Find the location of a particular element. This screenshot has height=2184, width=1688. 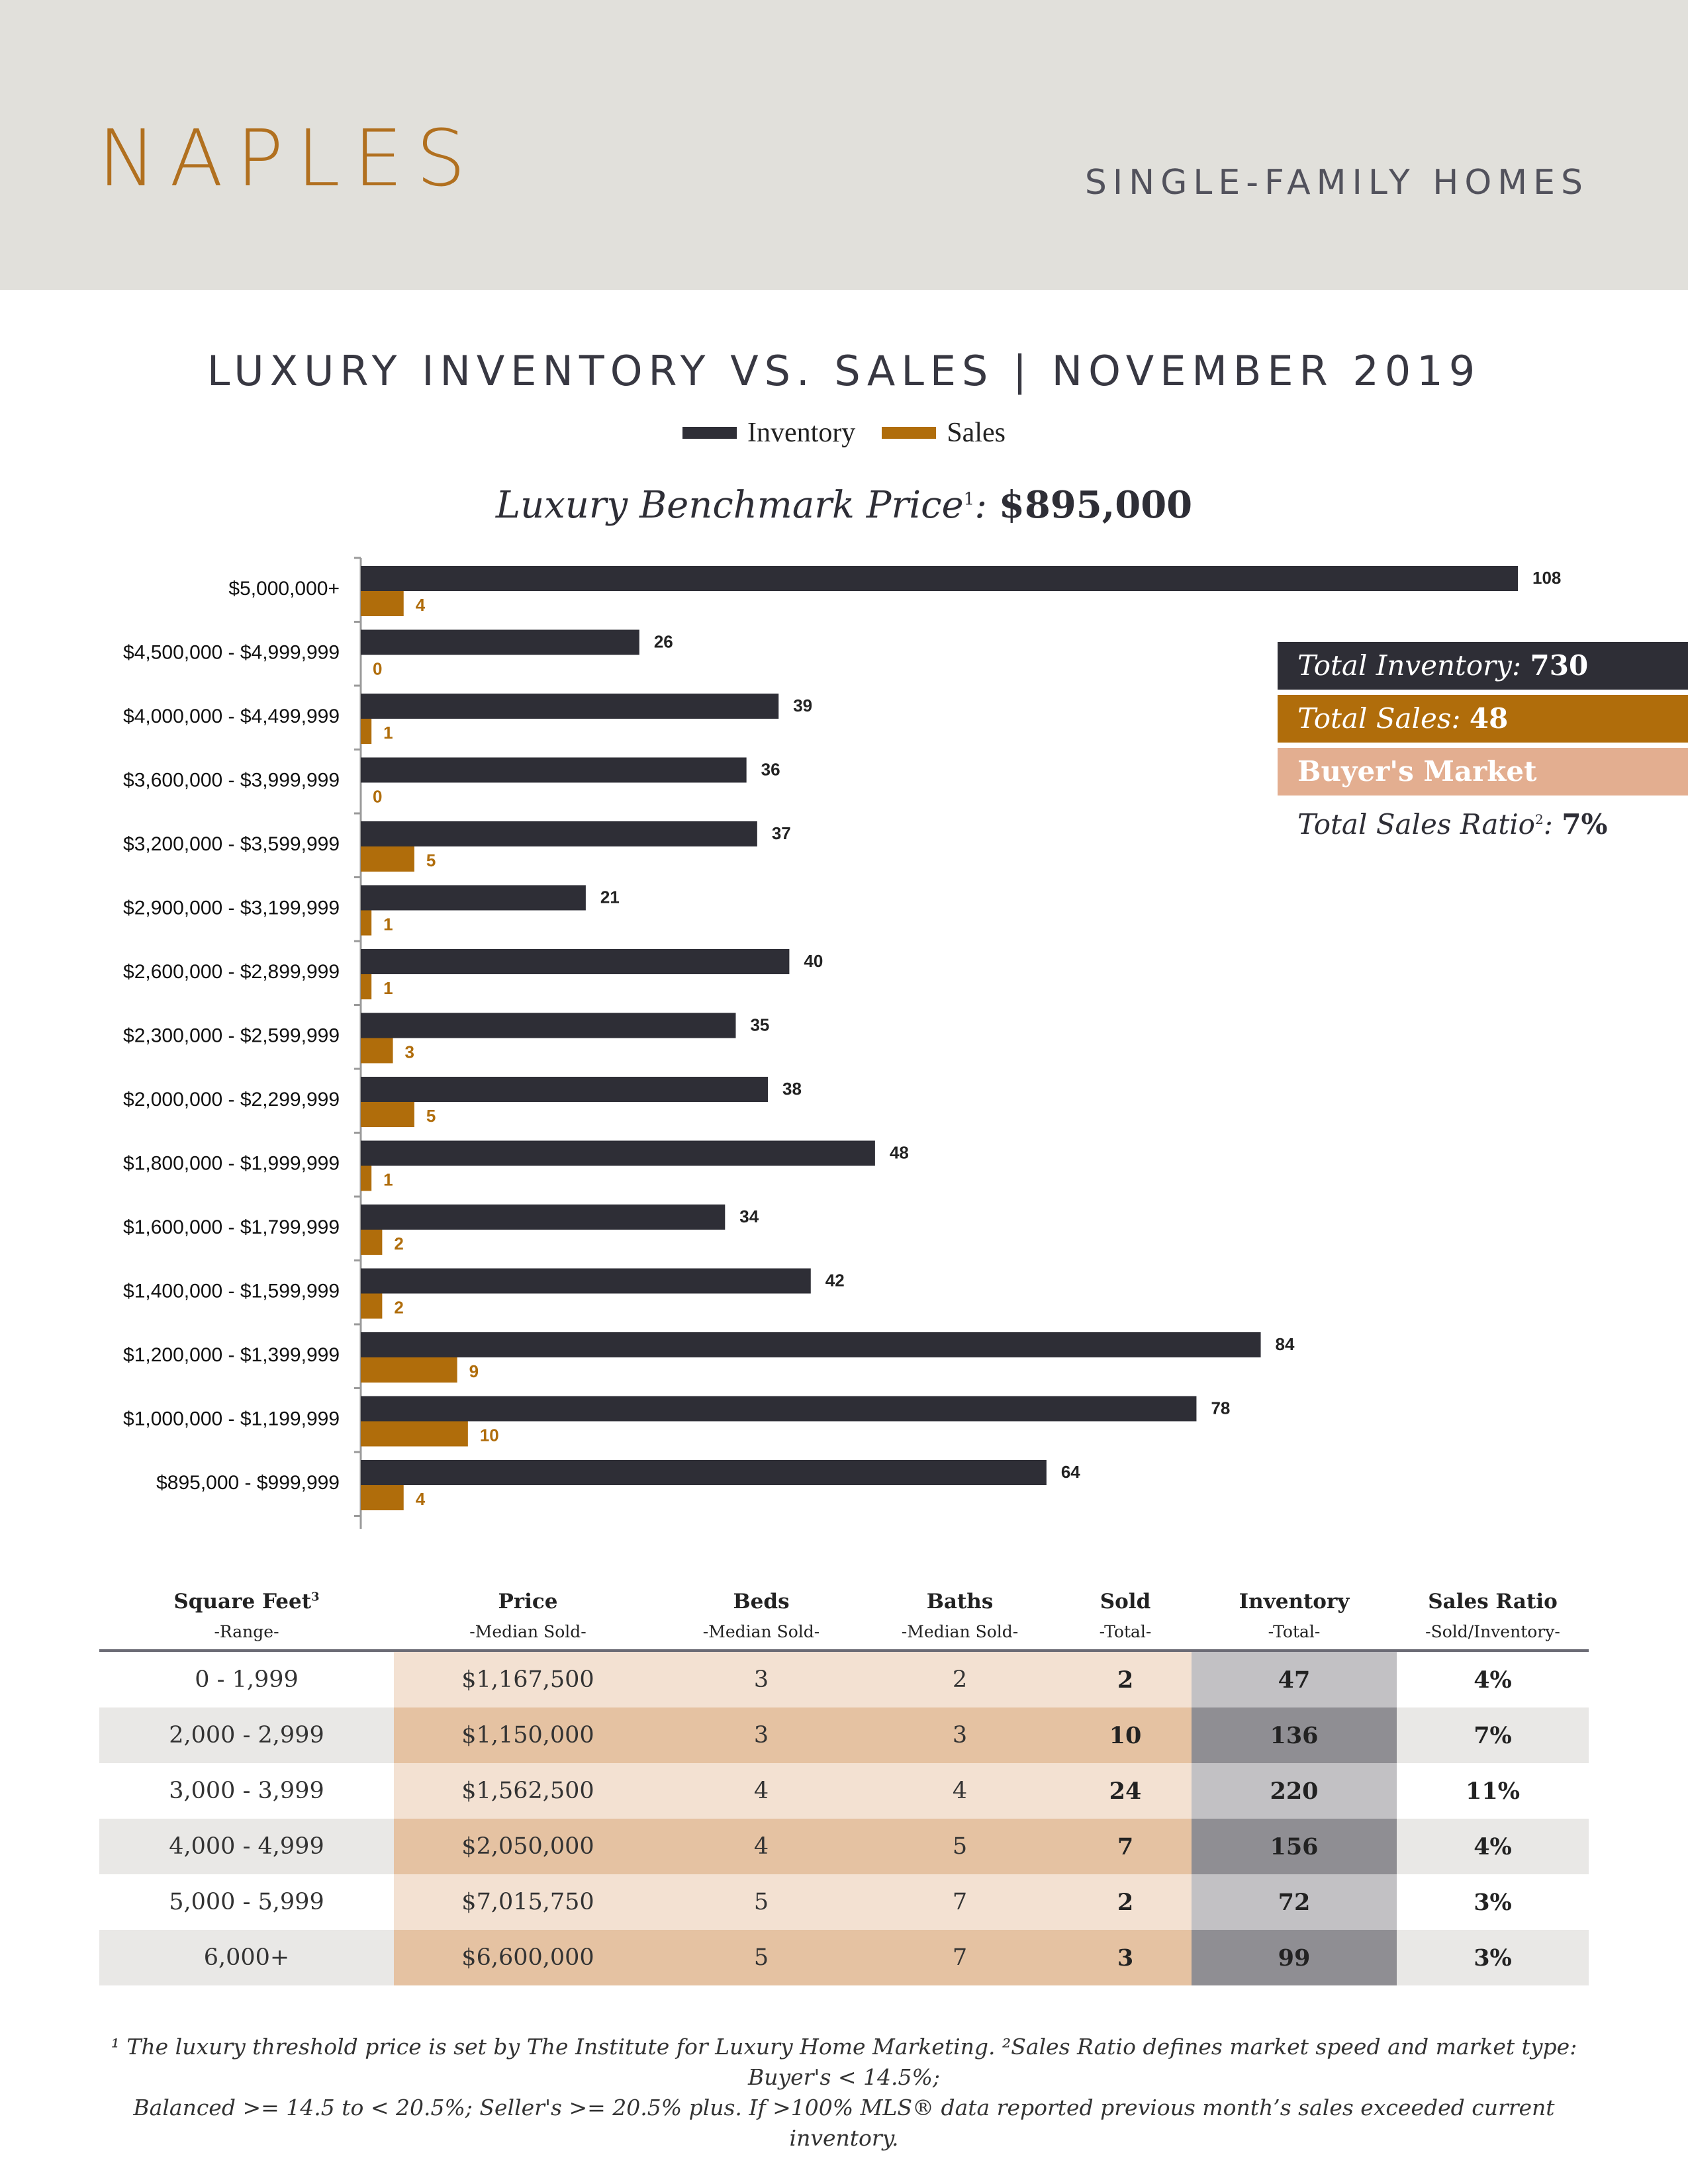

table-header-title: Square Feet is located at coordinates (242, 1602).